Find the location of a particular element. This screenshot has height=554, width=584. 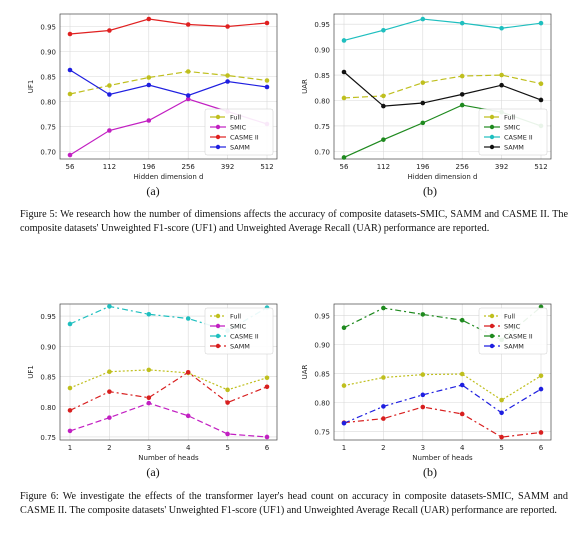

x-tick-label: 1 is located at coordinates (70, 448).